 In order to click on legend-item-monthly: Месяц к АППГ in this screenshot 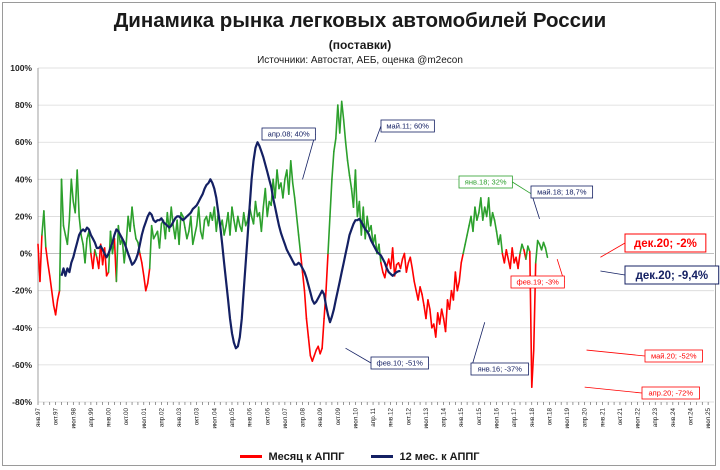, I will do `click(292, 457)`.